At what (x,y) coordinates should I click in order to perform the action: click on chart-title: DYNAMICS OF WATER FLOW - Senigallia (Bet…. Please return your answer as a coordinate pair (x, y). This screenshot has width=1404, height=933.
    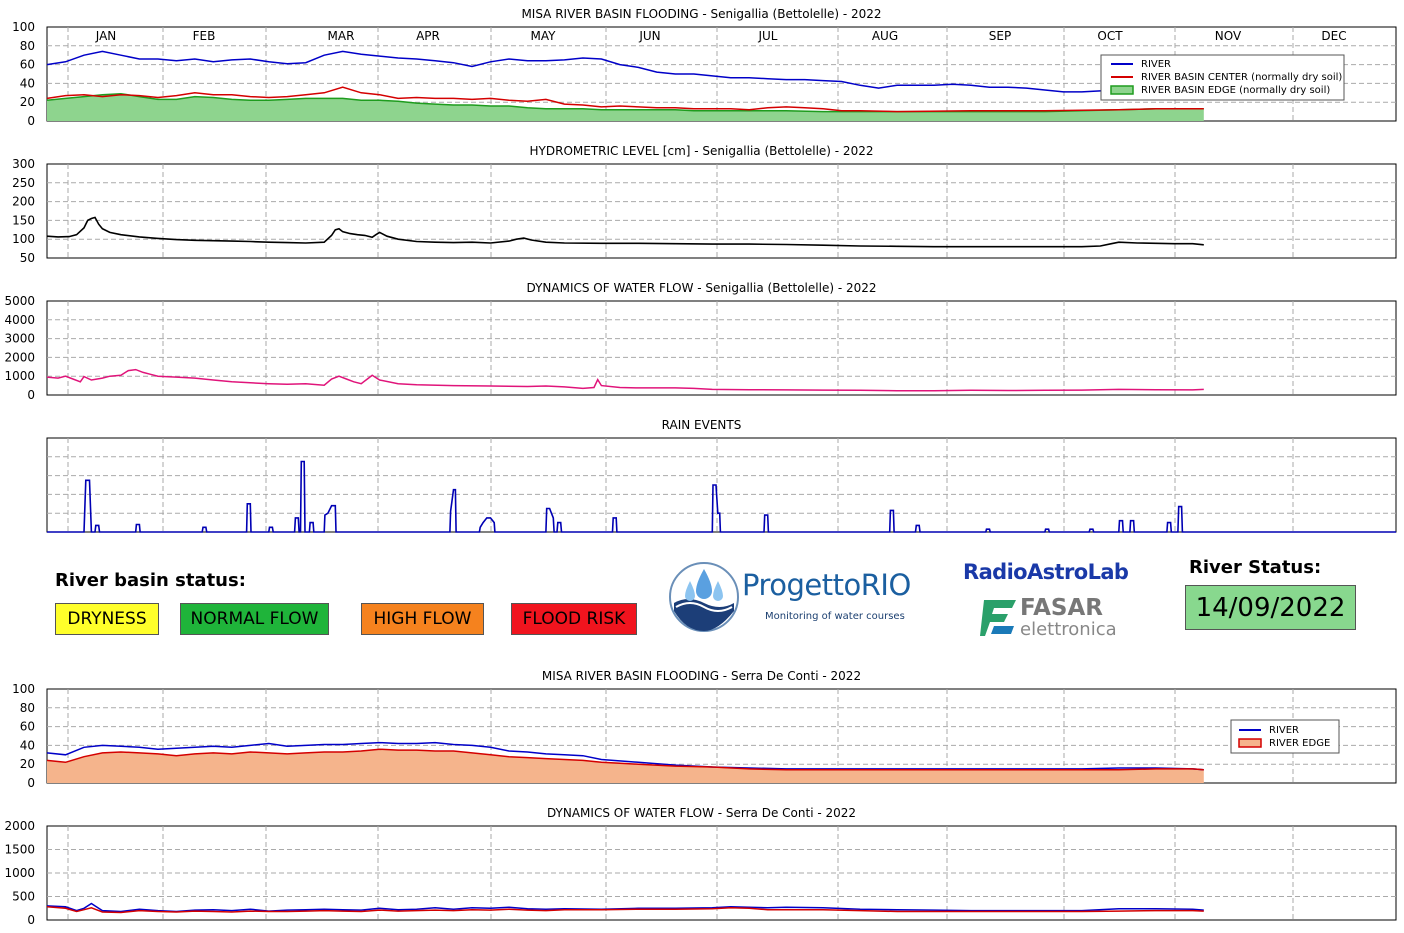
    Looking at the image, I should click on (701, 288).